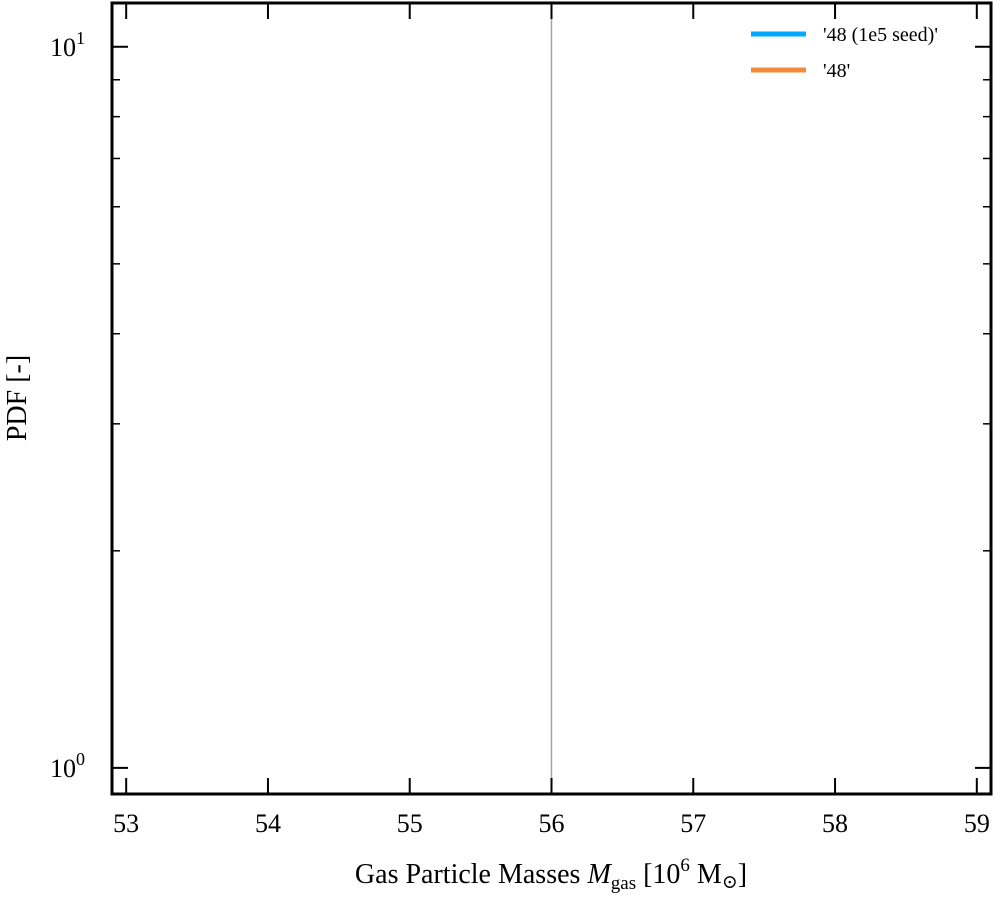  What do you see at coordinates (126, 823) in the screenshot?
I see `x-tick-label-0: 53` at bounding box center [126, 823].